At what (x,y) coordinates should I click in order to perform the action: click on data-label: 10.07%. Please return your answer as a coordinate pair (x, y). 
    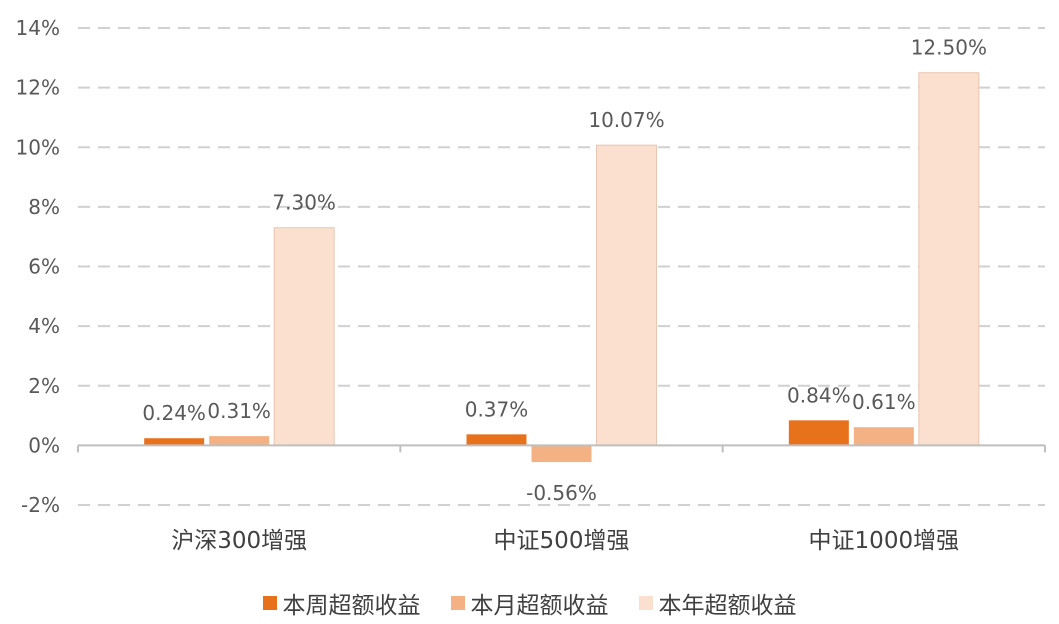
    Looking at the image, I should click on (626, 120).